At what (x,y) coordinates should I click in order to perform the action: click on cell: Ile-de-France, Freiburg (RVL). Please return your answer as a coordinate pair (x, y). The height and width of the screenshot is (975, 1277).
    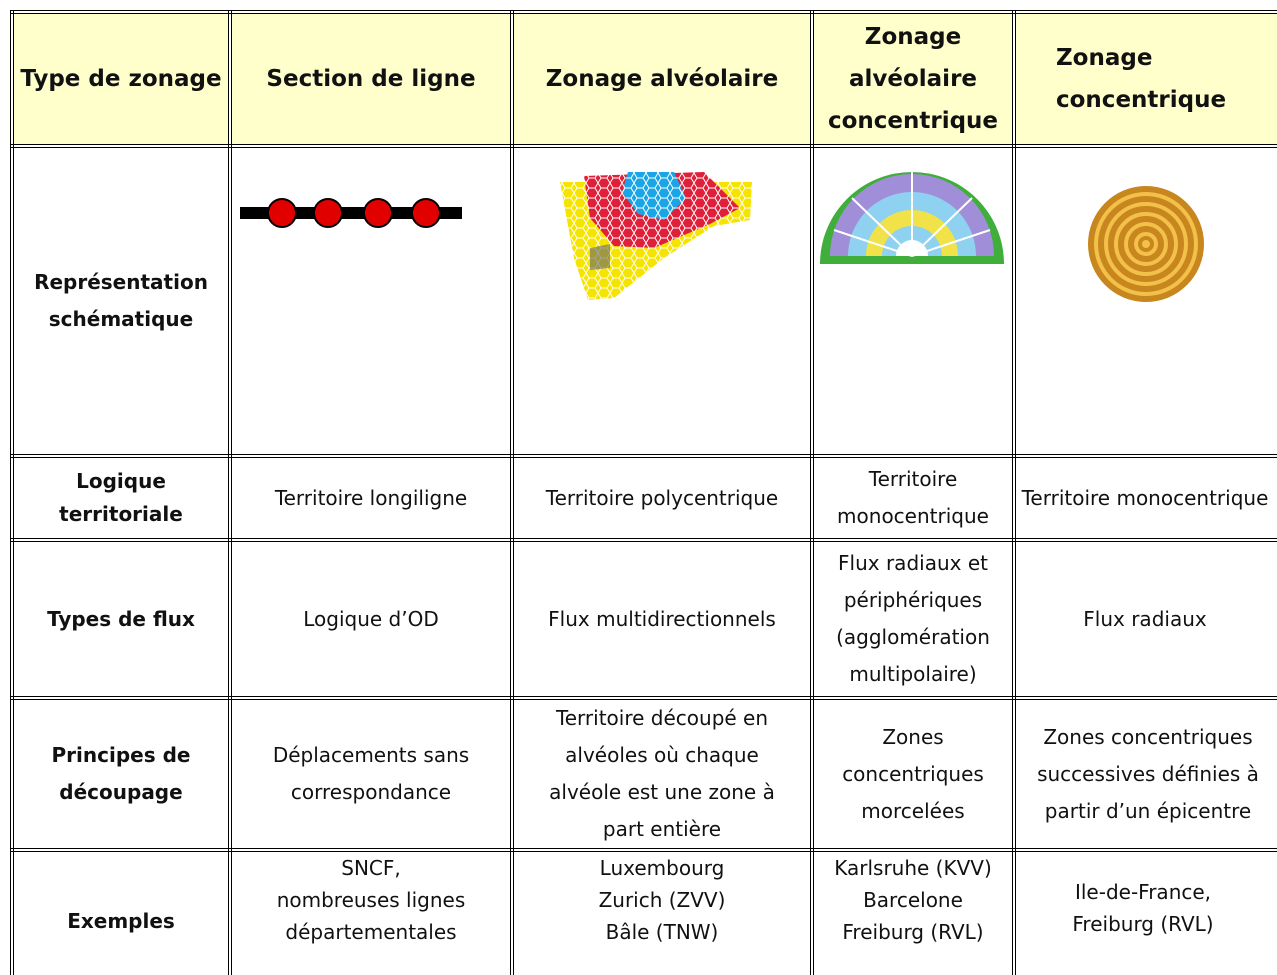
    Looking at the image, I should click on (1144, 911).